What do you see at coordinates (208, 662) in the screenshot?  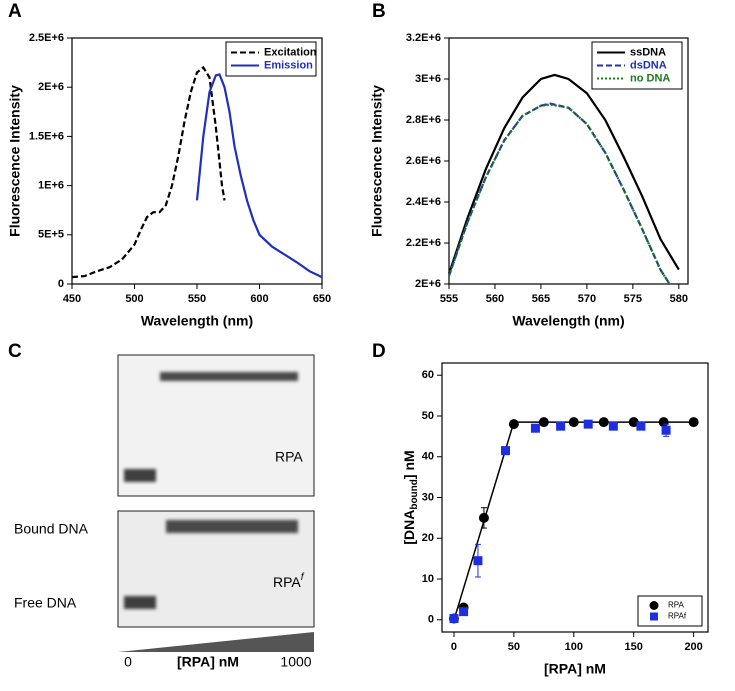 I see `gel-axis: [RPA] nM` at bounding box center [208, 662].